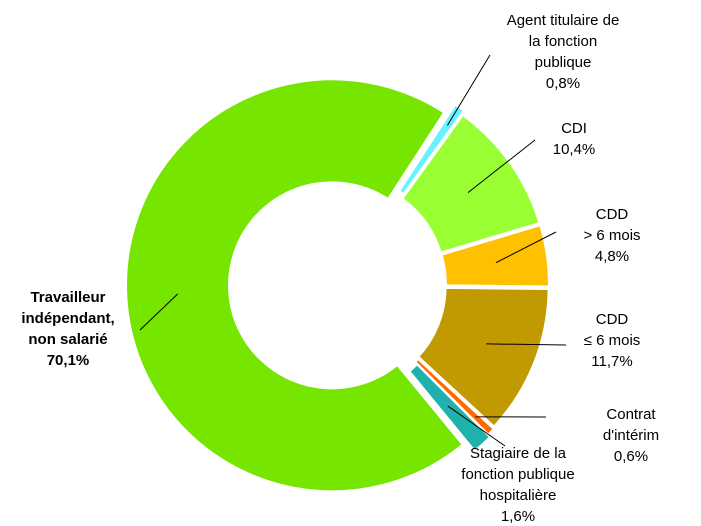  What do you see at coordinates (563, 41) in the screenshot?
I see `category-label: Agent titulaire de la fonction publique` at bounding box center [563, 41].